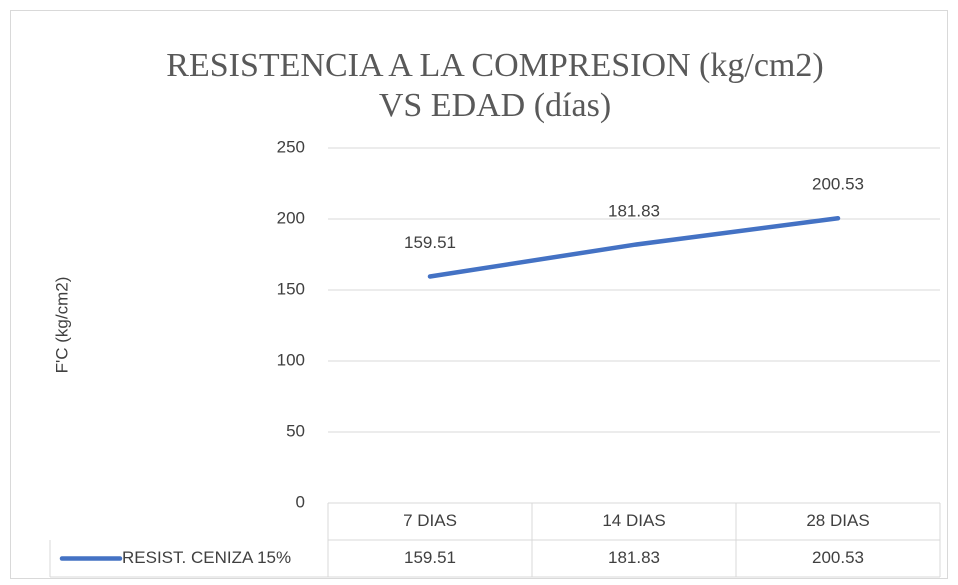 This screenshot has height=585, width=958. I want to click on table-value: 200.53, so click(838, 557).